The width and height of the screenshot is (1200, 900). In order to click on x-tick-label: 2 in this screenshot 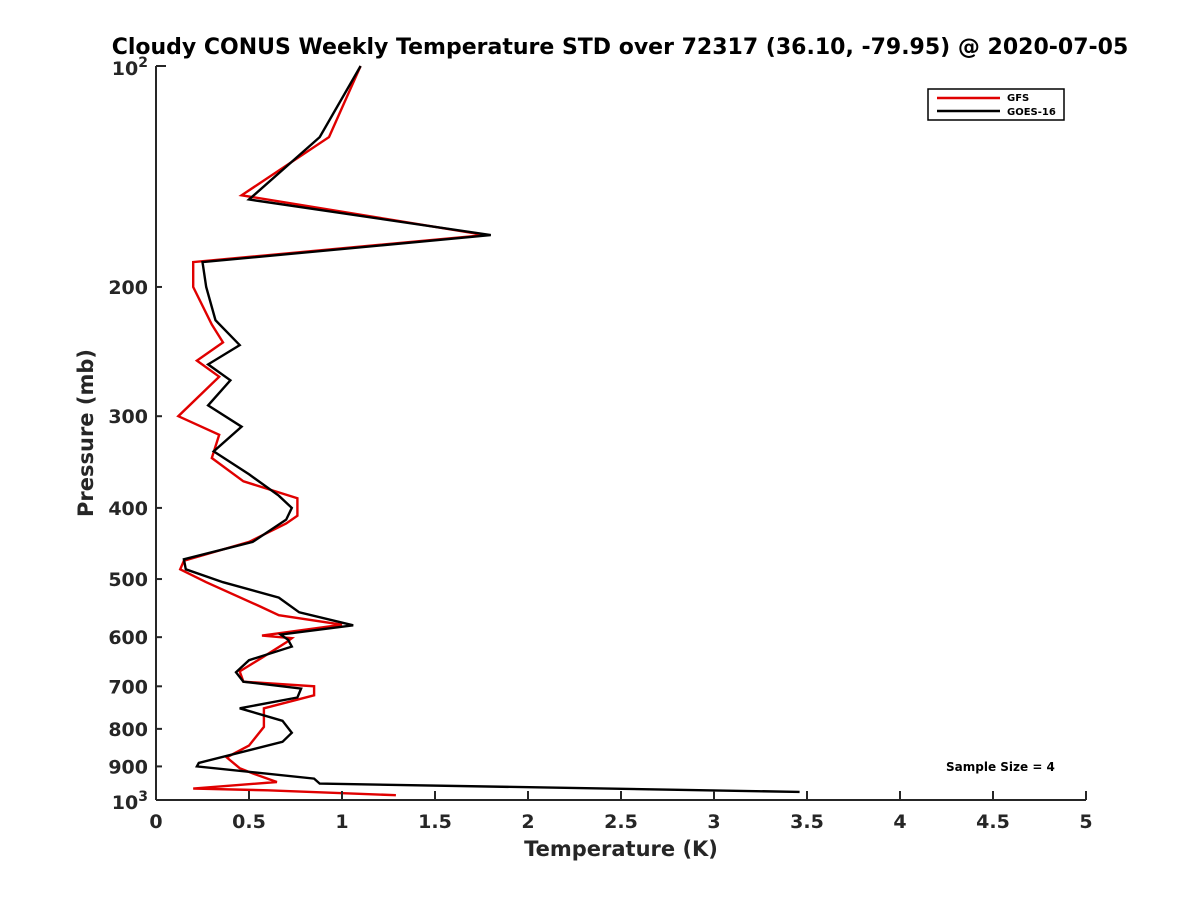, I will do `click(527, 822)`.